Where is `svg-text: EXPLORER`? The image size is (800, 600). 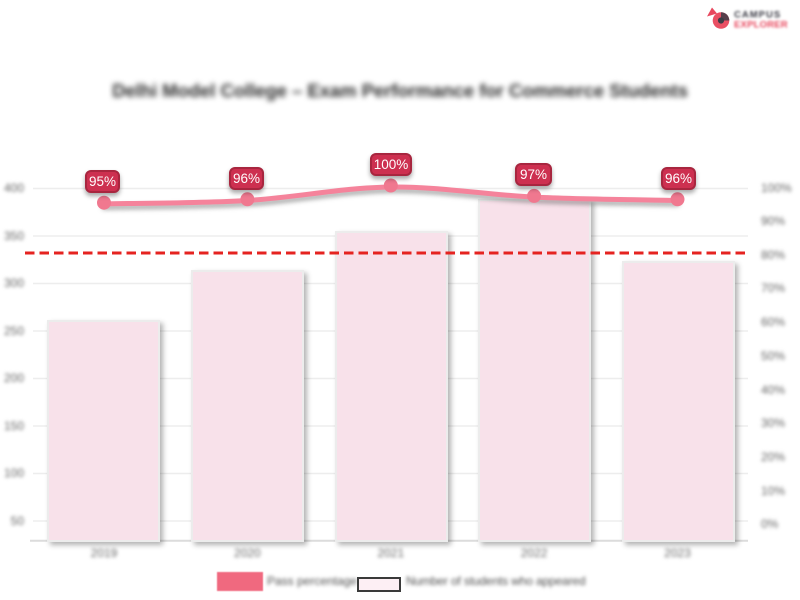 svg-text: EXPLORER is located at coordinates (761, 25).